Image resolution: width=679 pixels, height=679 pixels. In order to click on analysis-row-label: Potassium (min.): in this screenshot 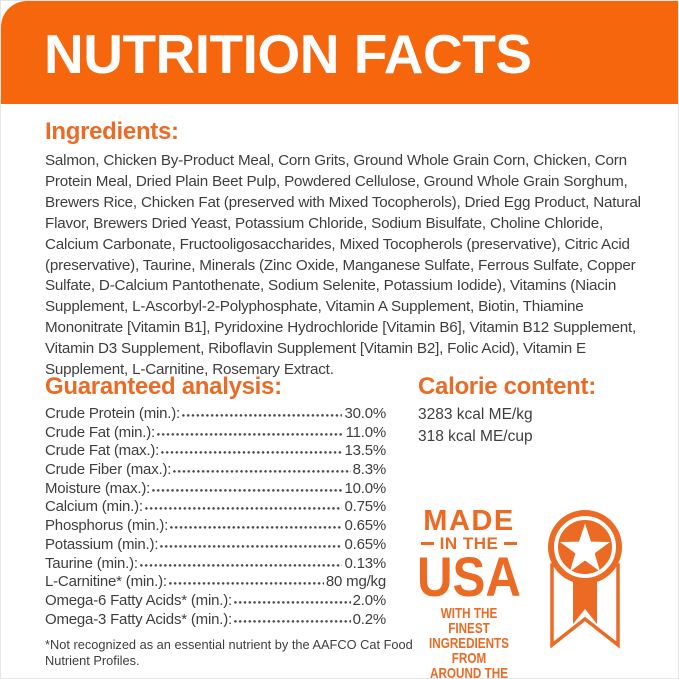, I will do `click(102, 544)`.